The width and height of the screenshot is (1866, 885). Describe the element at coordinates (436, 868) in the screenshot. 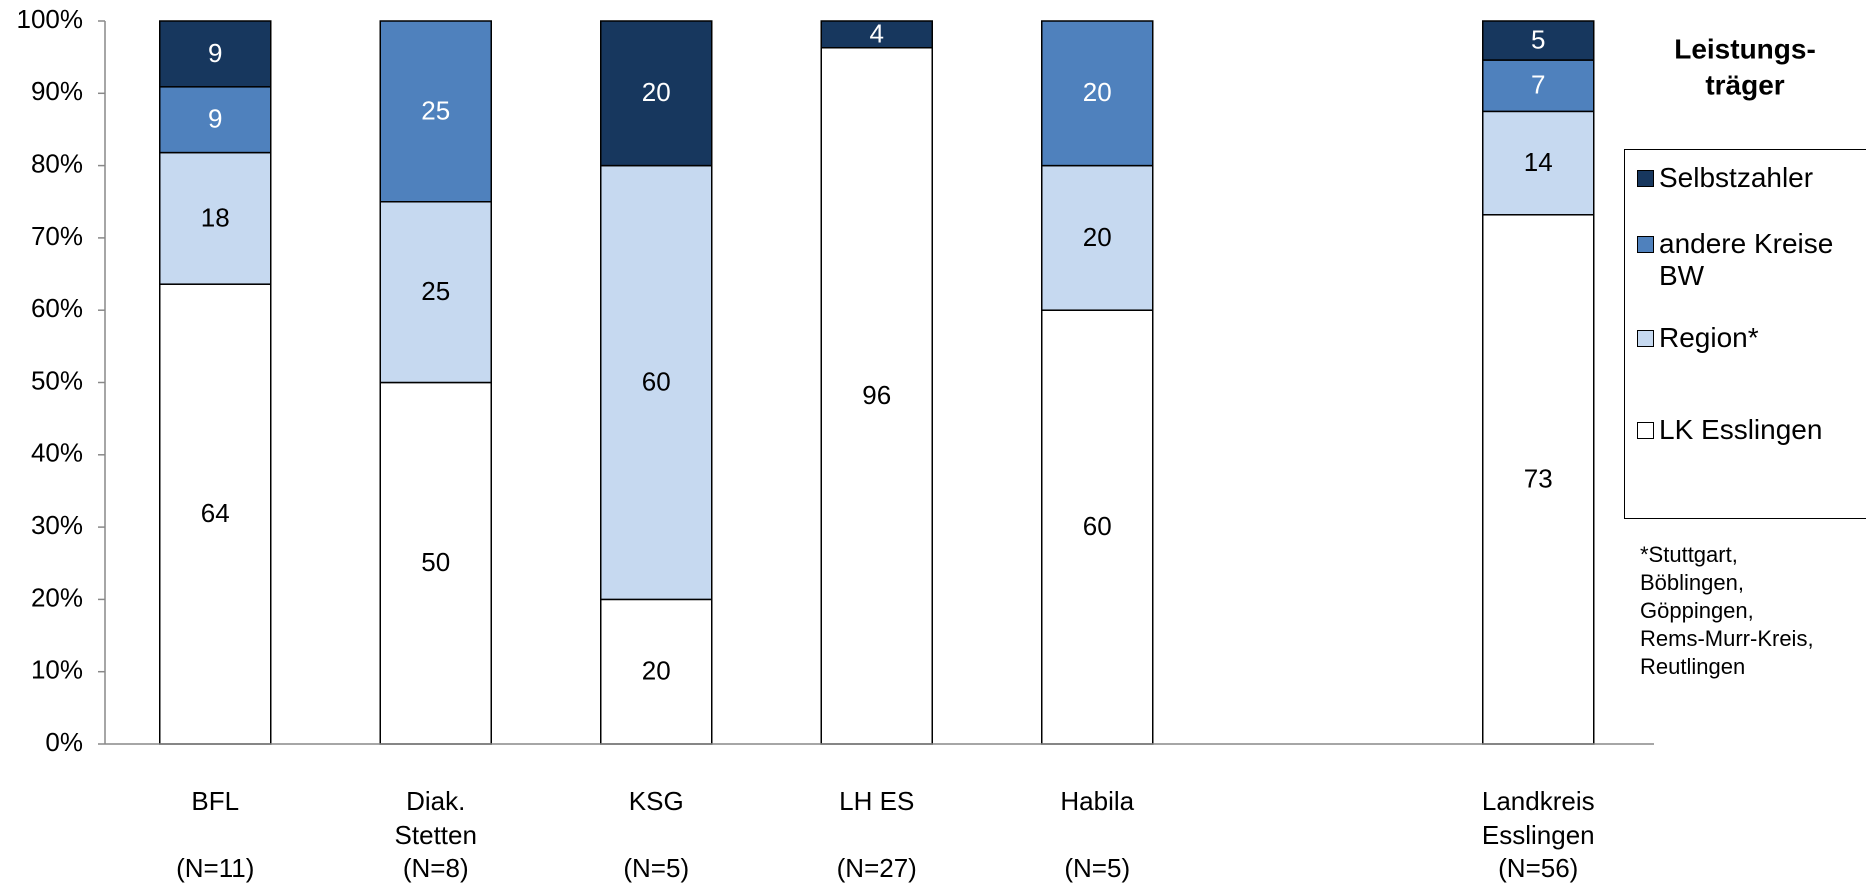

I see `sample-size: (N=8)` at that location.